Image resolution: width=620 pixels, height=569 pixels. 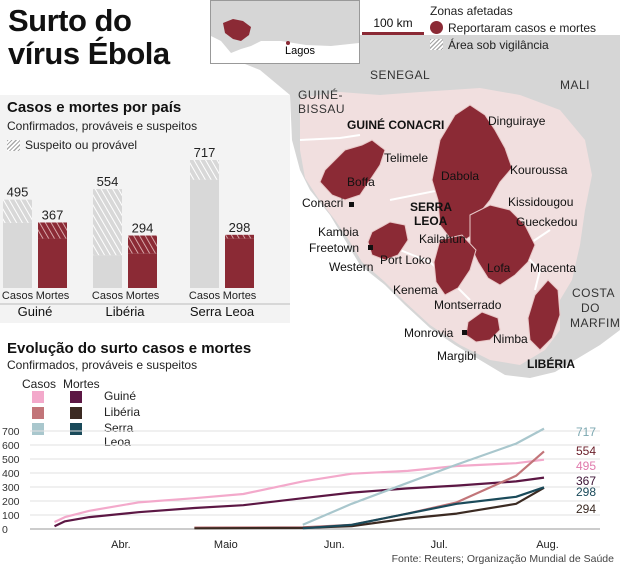 I want to click on legend-reported: Reportaram casos e mortes, so click(x=513, y=27).